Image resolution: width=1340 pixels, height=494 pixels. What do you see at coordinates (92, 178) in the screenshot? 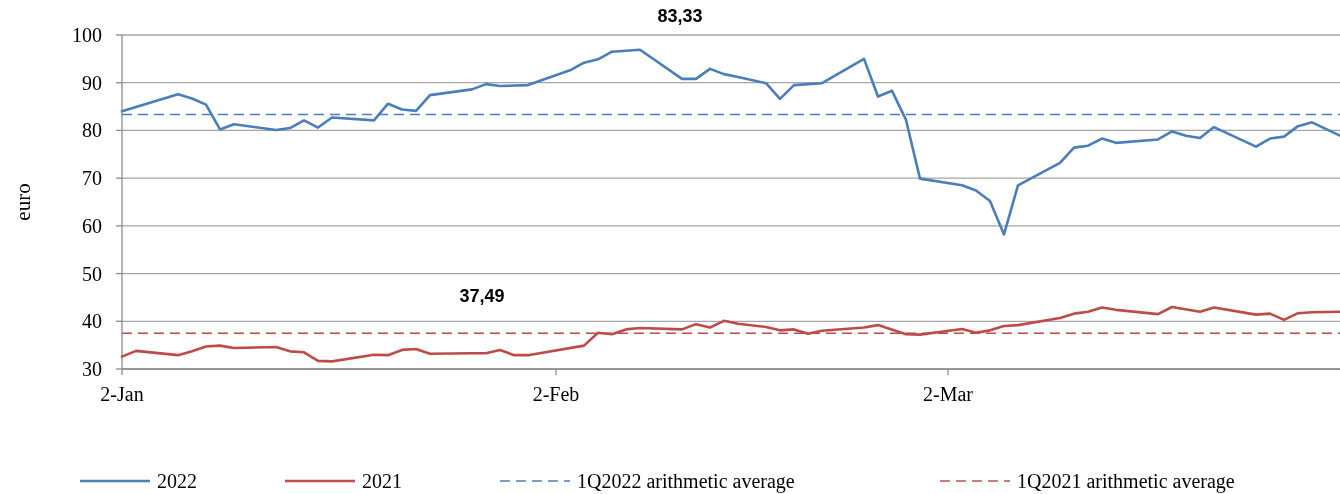
I see `y-tick-label: 70` at bounding box center [92, 178].